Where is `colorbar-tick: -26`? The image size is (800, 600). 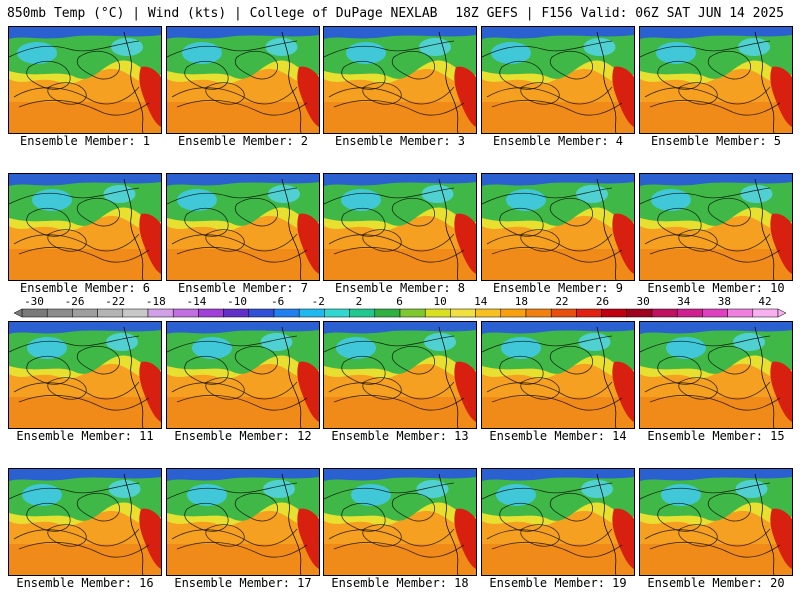 colorbar-tick: -26 is located at coordinates (74, 301).